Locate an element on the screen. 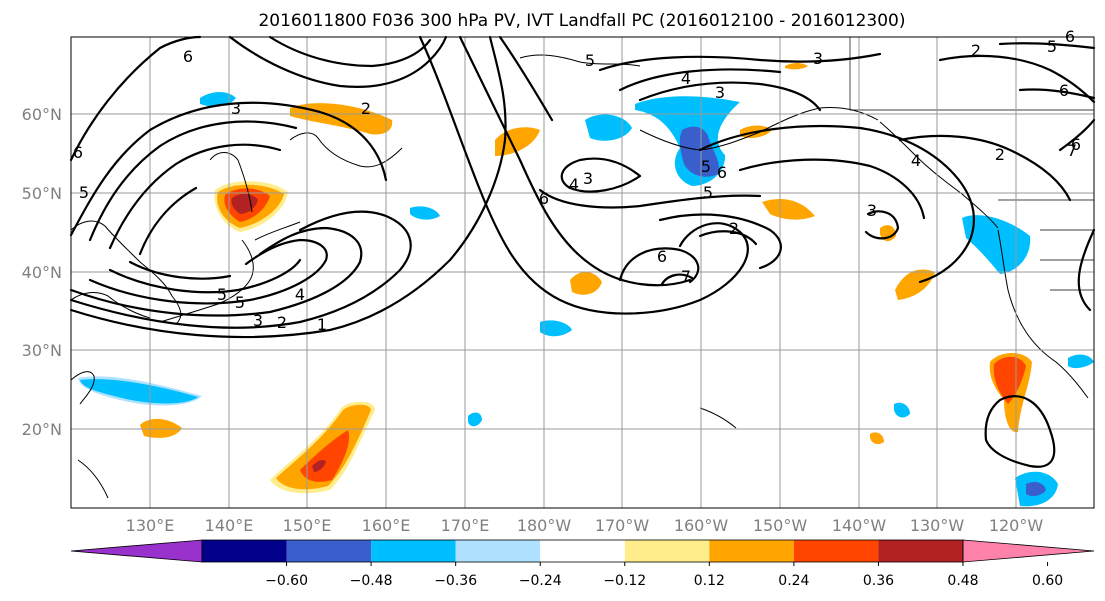  lon-tick-label: 120°W is located at coordinates (1016, 525).